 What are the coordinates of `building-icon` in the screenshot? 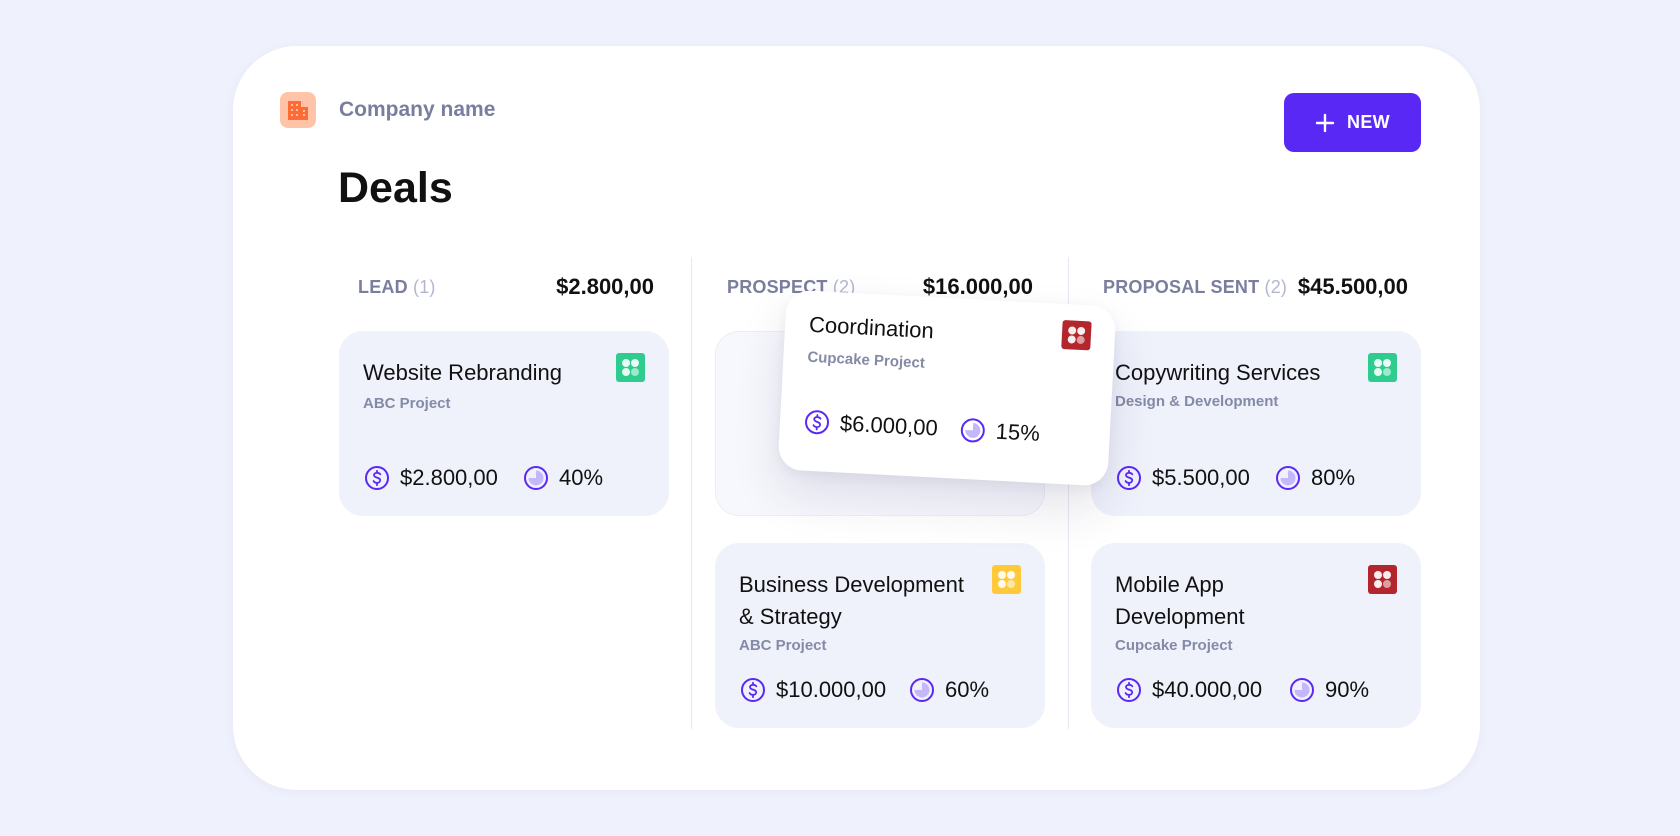 It's located at (298, 110).